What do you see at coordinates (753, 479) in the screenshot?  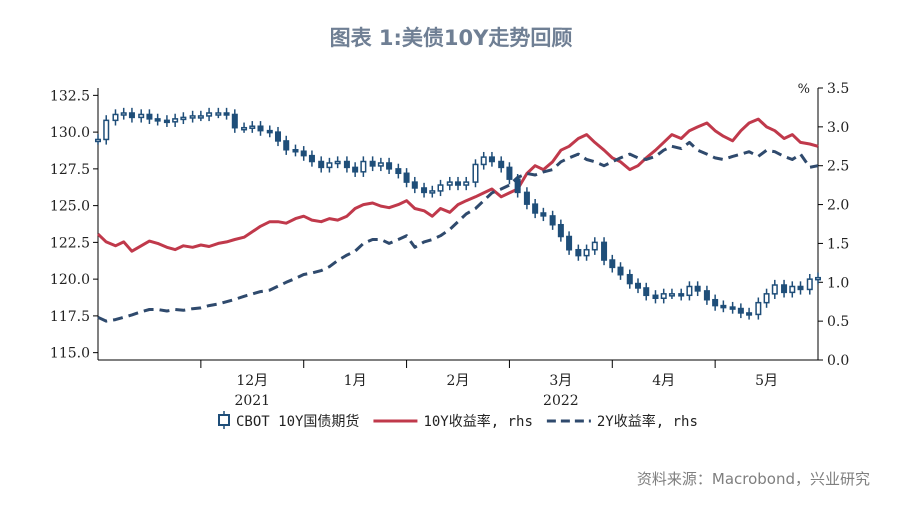 I see `source-note: 资料来源：Macrobond，兴业研究` at bounding box center [753, 479].